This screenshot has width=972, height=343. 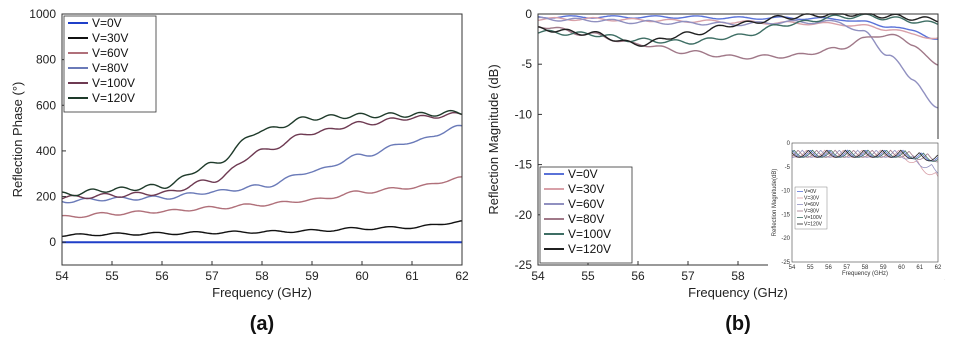 I want to click on inset-legend-box, so click(x=811, y=208).